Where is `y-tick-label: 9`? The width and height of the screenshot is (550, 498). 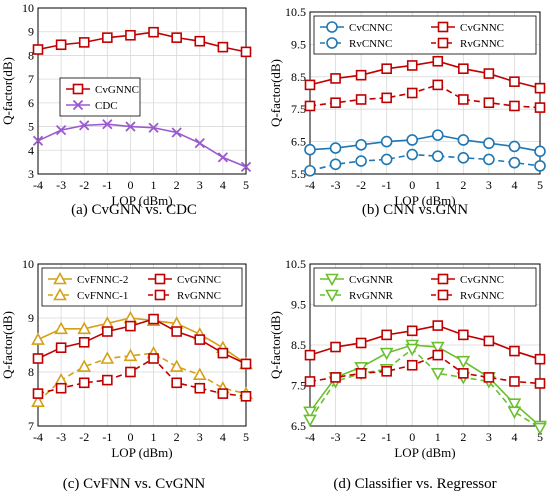
y-tick-label: 9 is located at coordinates (31, 32).